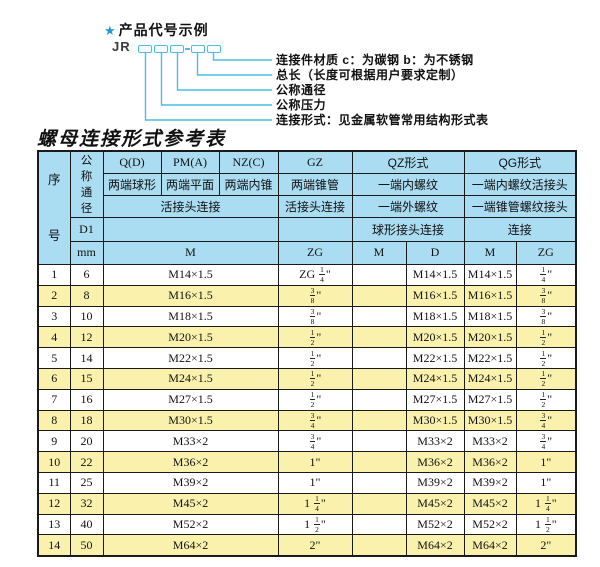 This screenshot has height=567, width=600. What do you see at coordinates (435, 524) in the screenshot?
I see `cell-qz-d: M52×2` at bounding box center [435, 524].